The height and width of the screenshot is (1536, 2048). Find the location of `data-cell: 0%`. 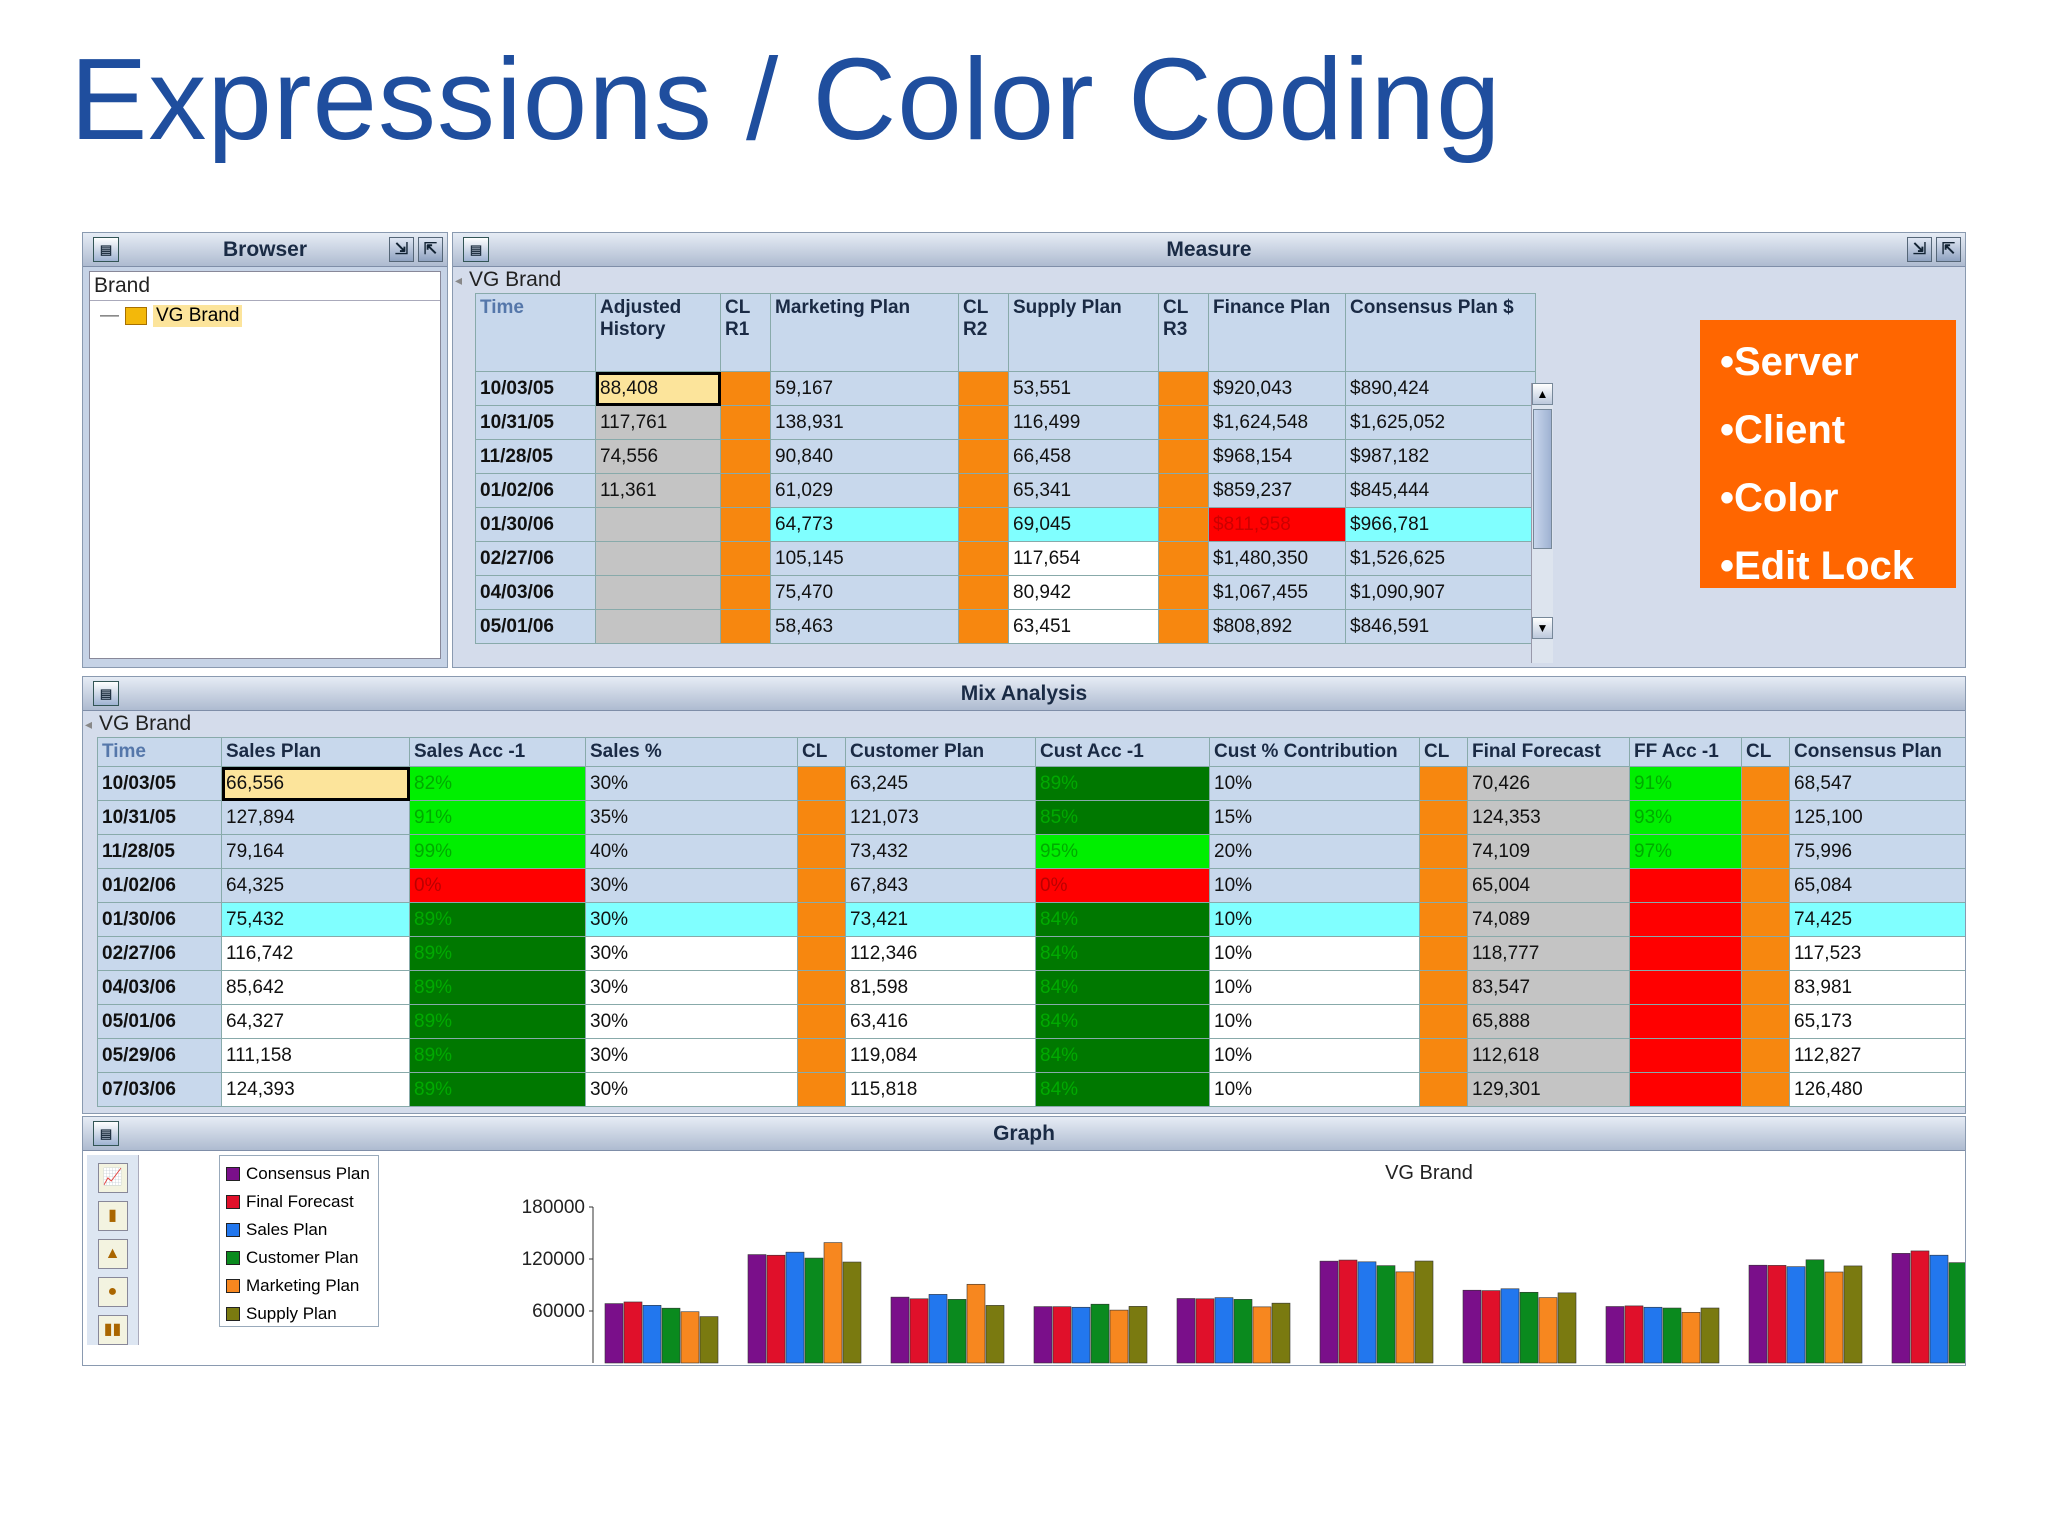

data-cell: 0% is located at coordinates (1122, 885).